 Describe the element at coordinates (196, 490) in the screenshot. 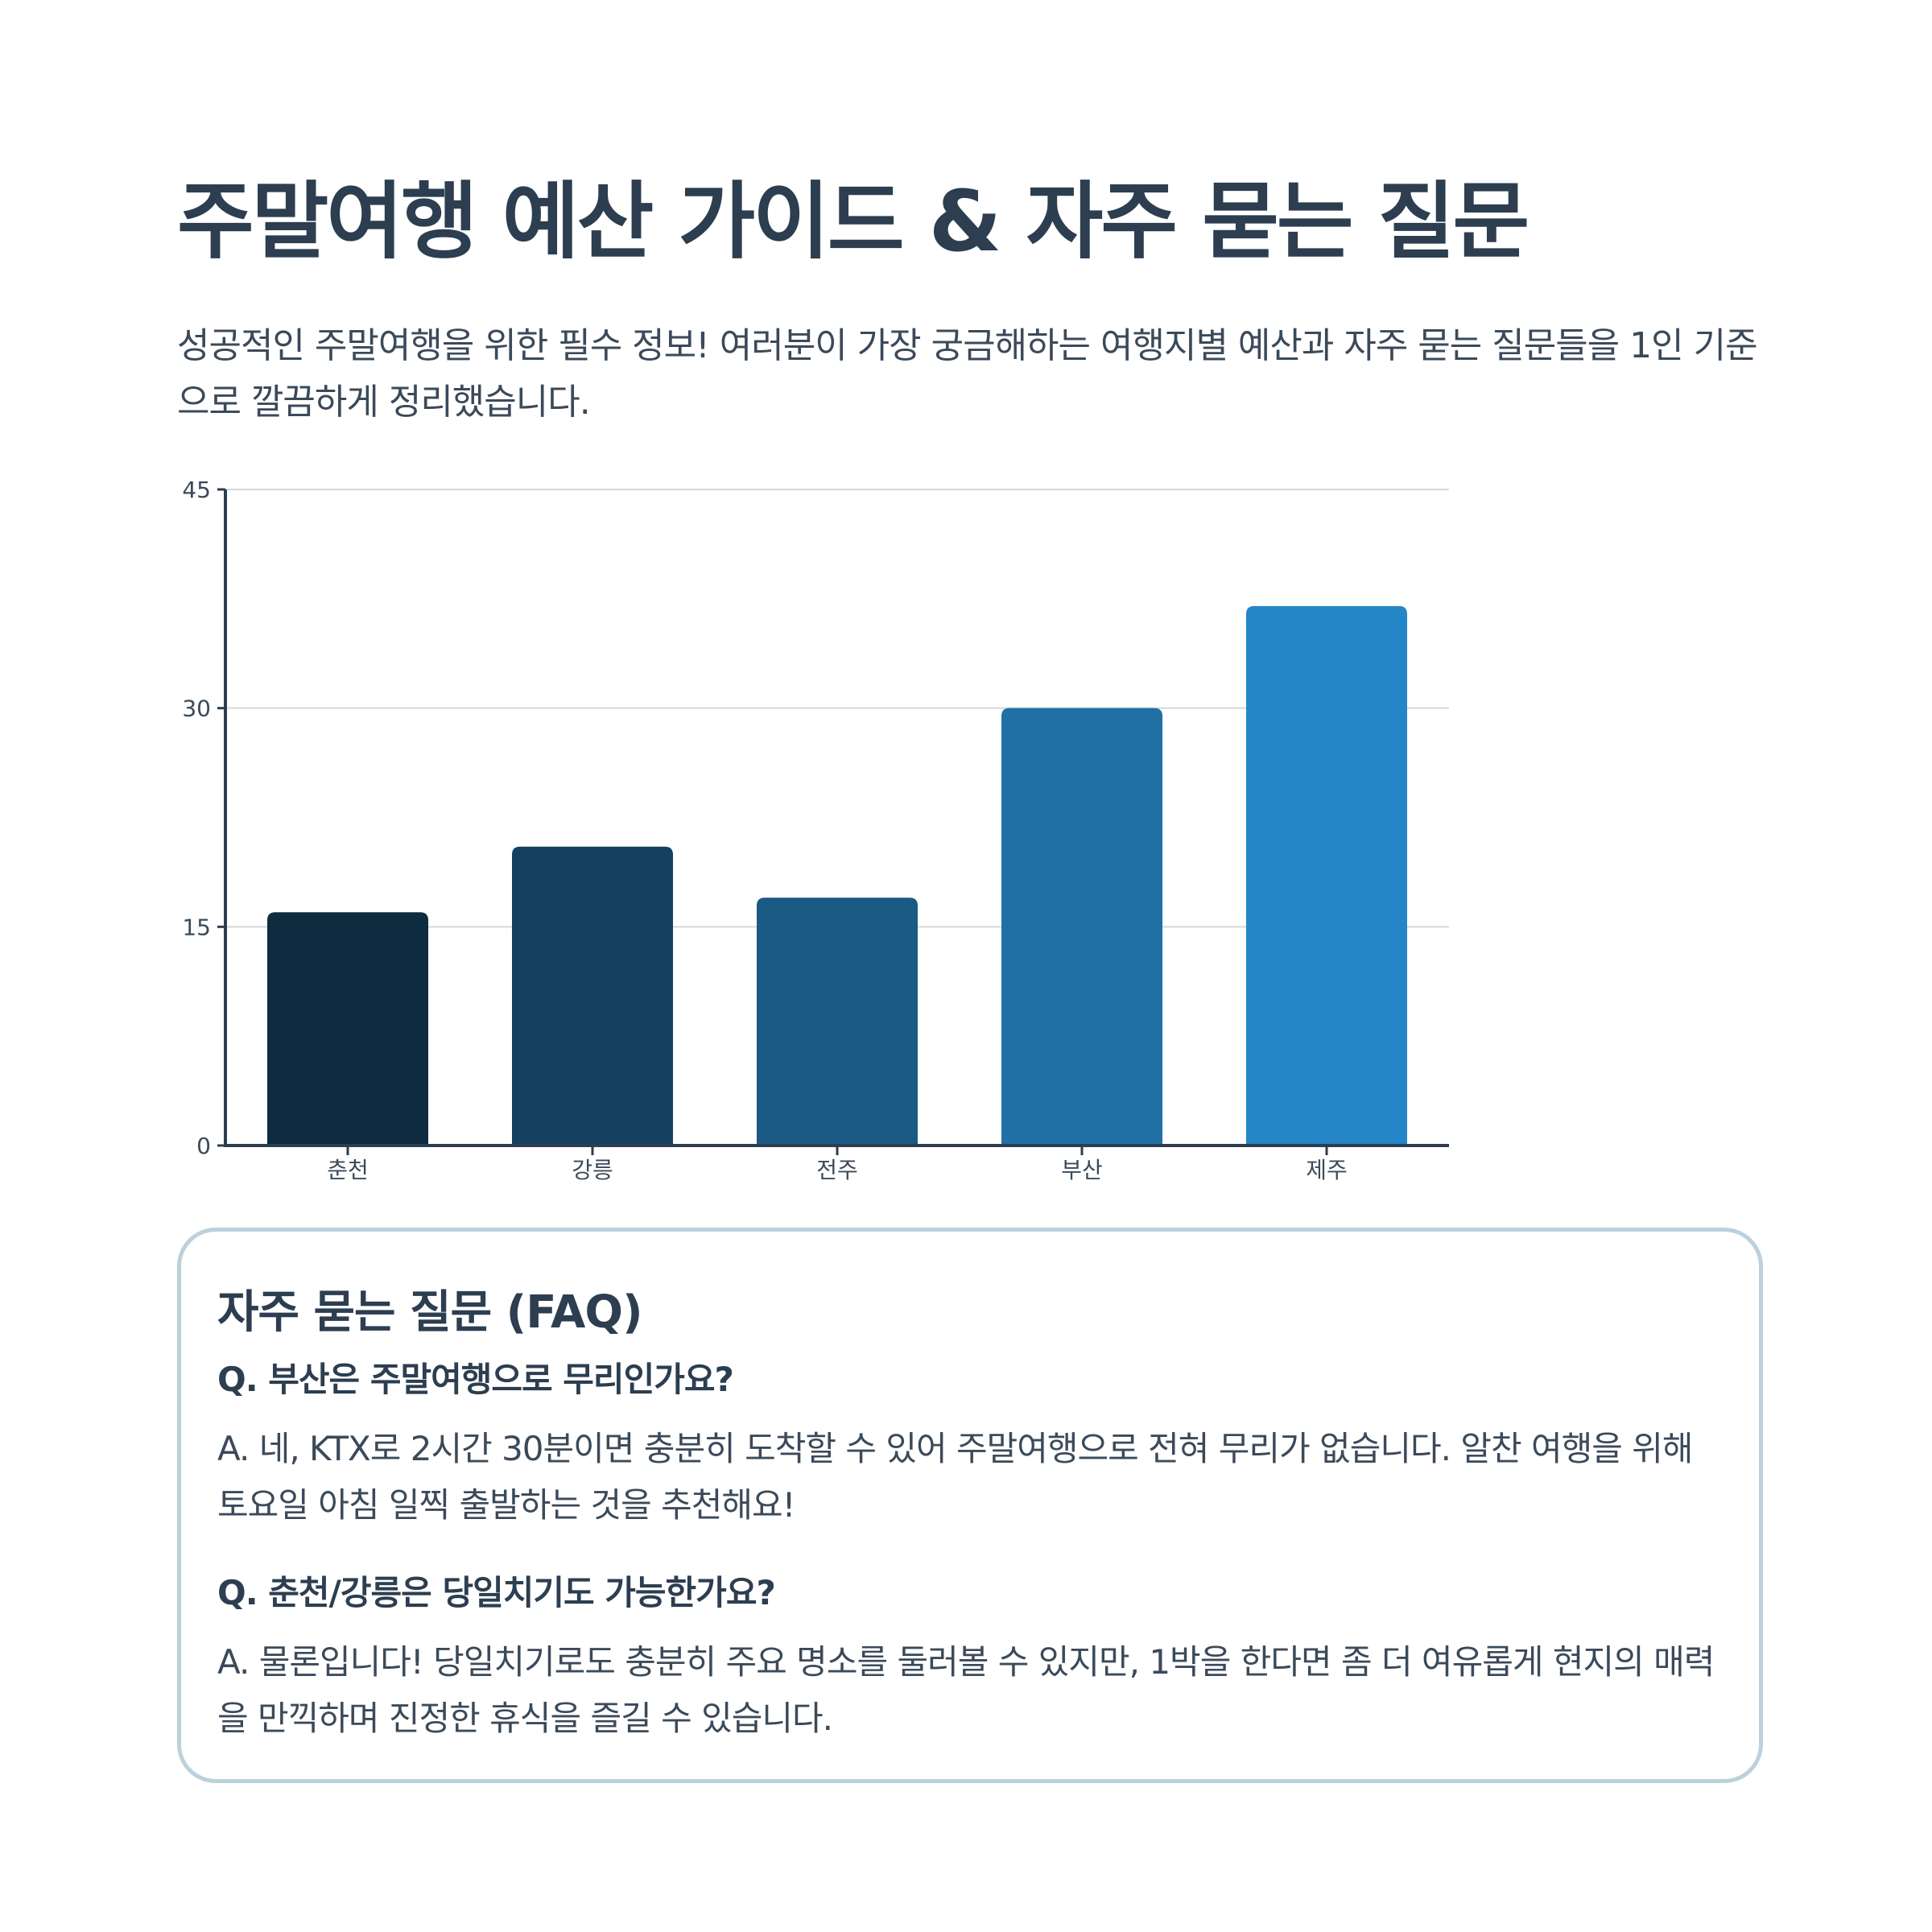

I see `y-tick-label: 45` at that location.